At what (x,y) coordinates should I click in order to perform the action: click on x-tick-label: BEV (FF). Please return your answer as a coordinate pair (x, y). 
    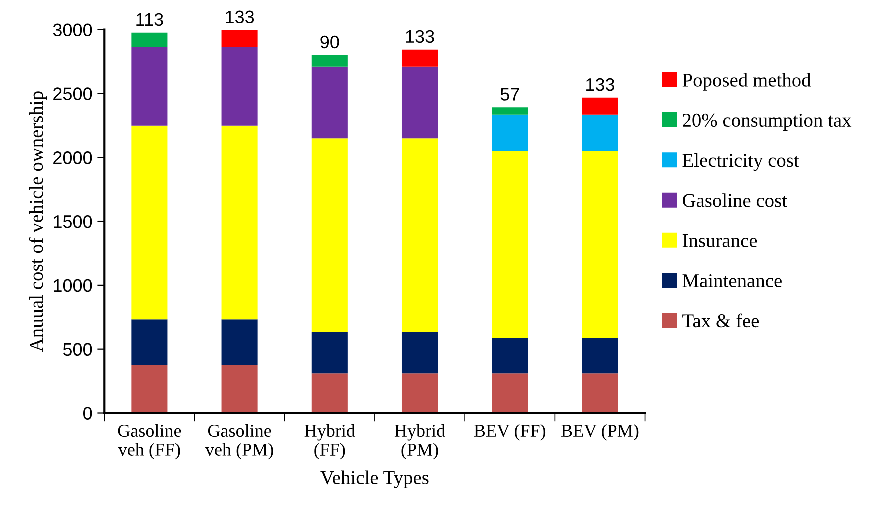
    Looking at the image, I should click on (510, 432).